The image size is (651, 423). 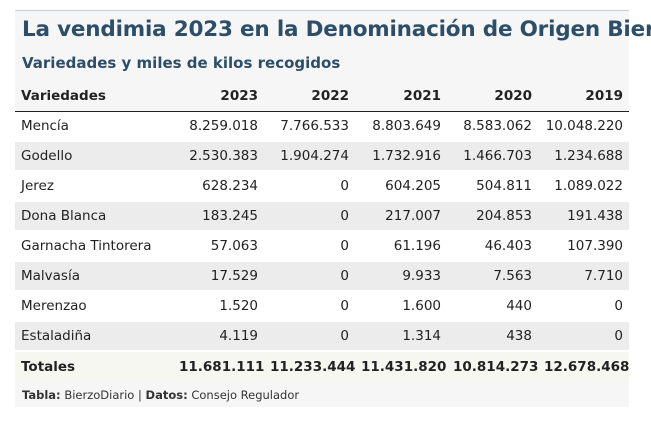 What do you see at coordinates (166, 395) in the screenshot?
I see `source-label: Datos:` at bounding box center [166, 395].